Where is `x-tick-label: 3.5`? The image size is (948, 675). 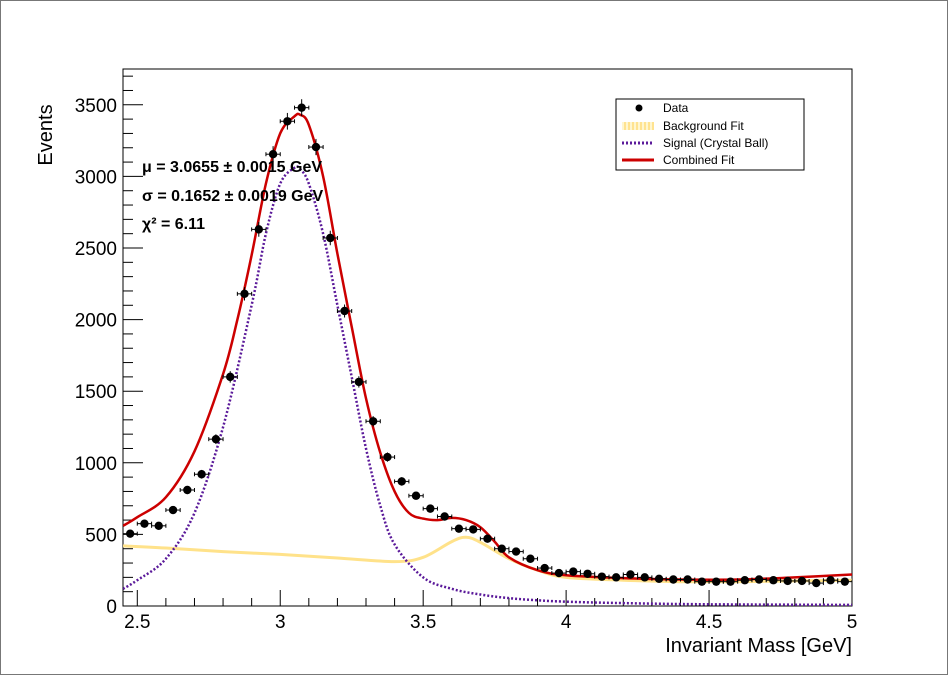 x-tick-label: 3.5 is located at coordinates (423, 622).